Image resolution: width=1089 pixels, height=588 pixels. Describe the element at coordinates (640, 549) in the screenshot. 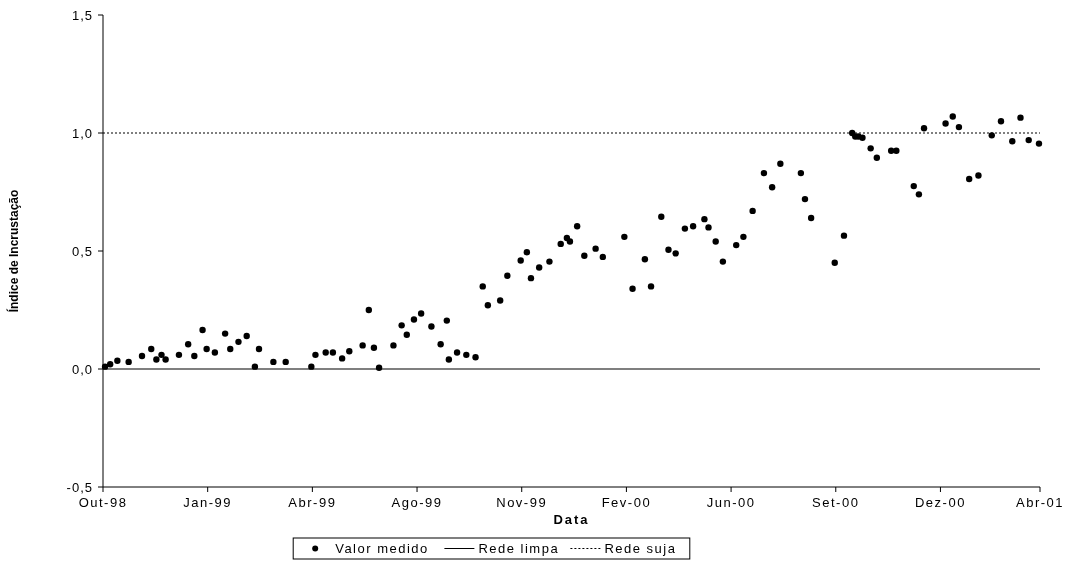

I see `legend-label: Rede suja` at that location.